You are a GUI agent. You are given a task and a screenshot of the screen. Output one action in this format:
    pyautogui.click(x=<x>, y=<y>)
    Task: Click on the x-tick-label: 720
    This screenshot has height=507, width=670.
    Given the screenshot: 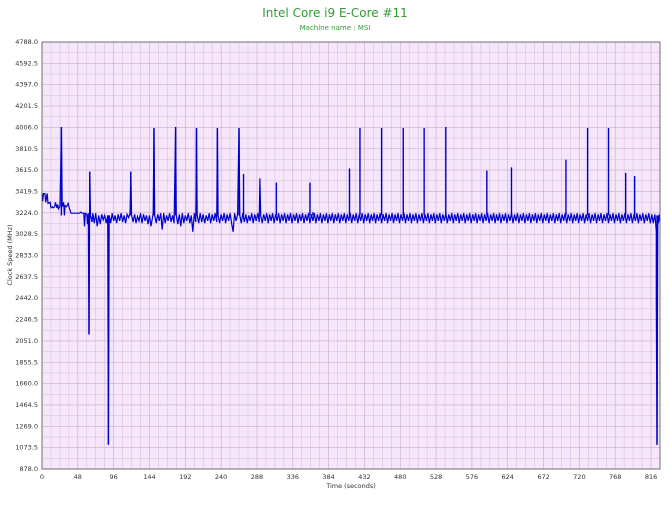 What is the action you would take?
    pyautogui.click(x=579, y=477)
    